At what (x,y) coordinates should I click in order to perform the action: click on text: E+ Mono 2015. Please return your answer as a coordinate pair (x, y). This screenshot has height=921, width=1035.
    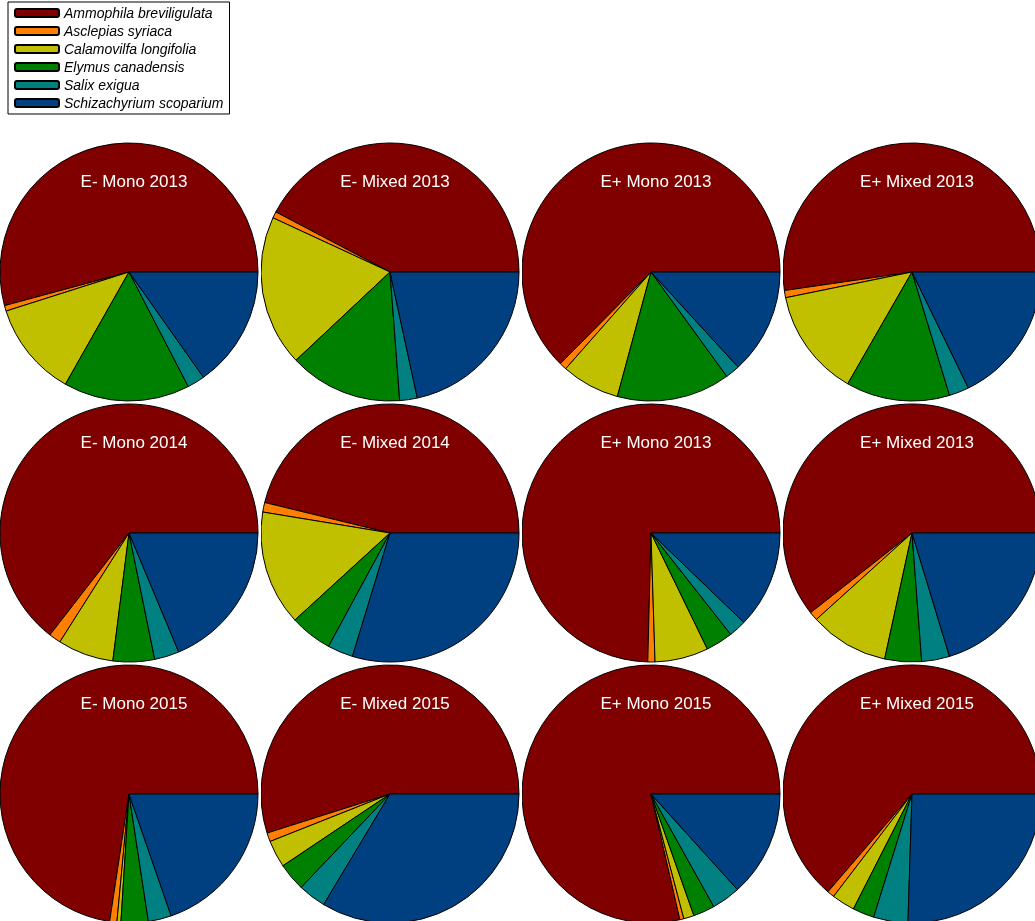
    Looking at the image, I should click on (656, 703).